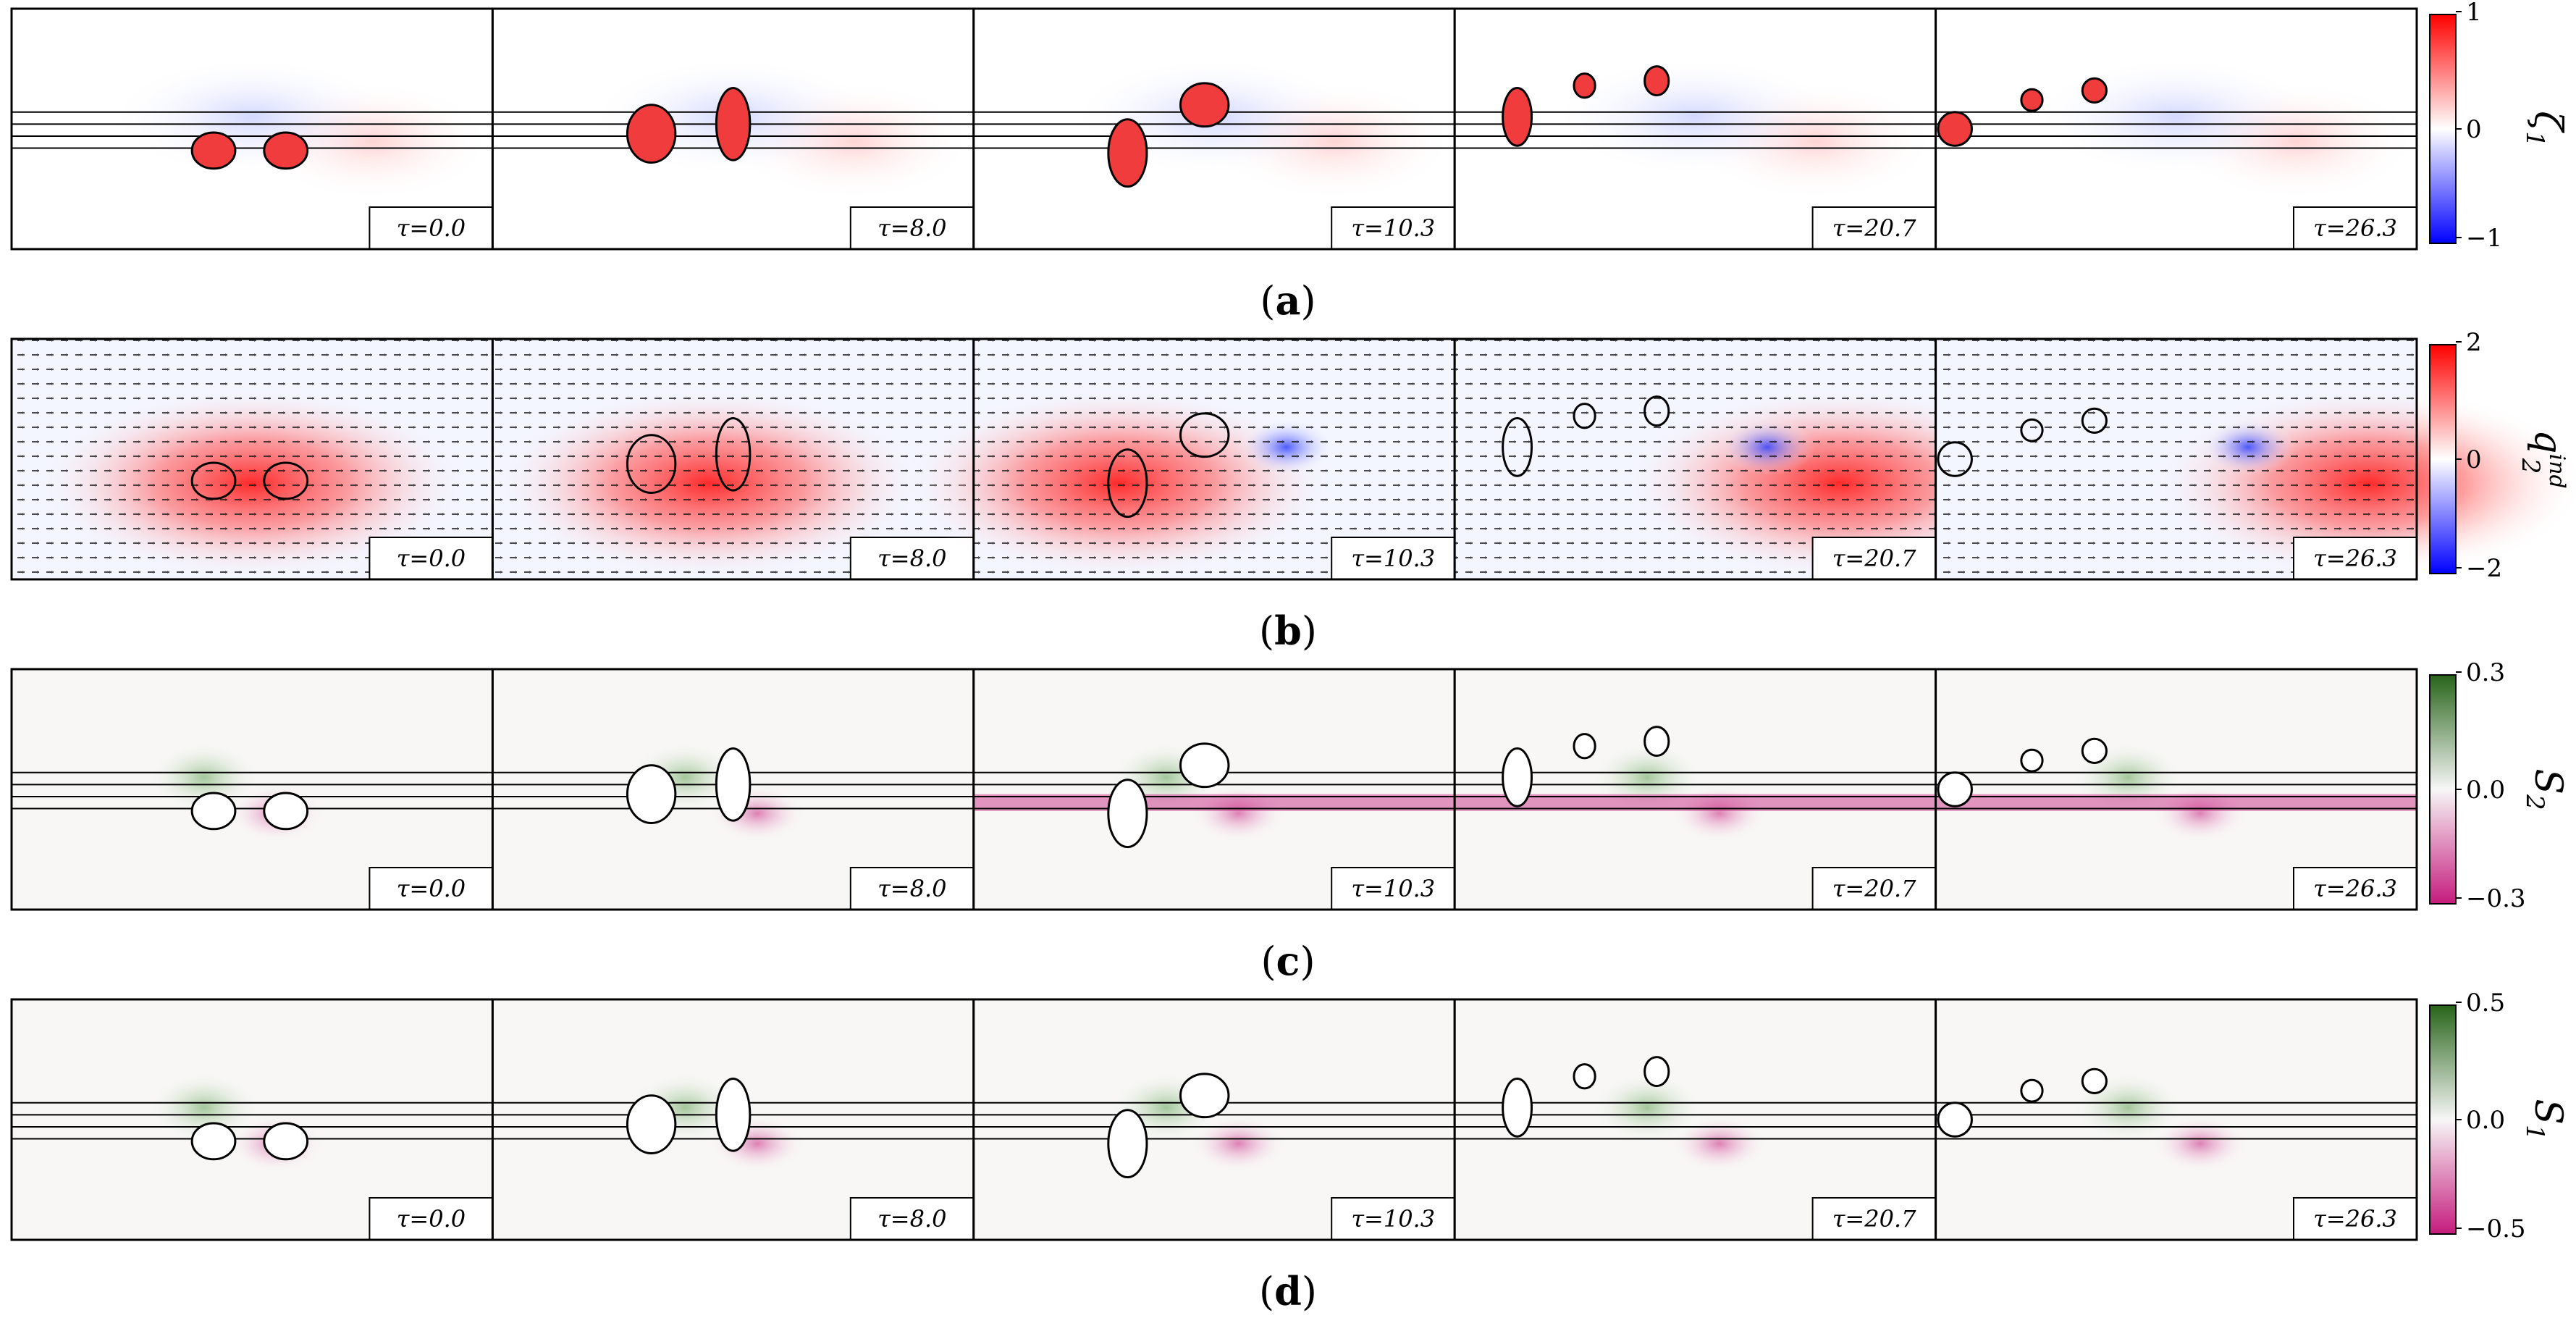  I want to click on label-letter: b, so click(1288, 631).